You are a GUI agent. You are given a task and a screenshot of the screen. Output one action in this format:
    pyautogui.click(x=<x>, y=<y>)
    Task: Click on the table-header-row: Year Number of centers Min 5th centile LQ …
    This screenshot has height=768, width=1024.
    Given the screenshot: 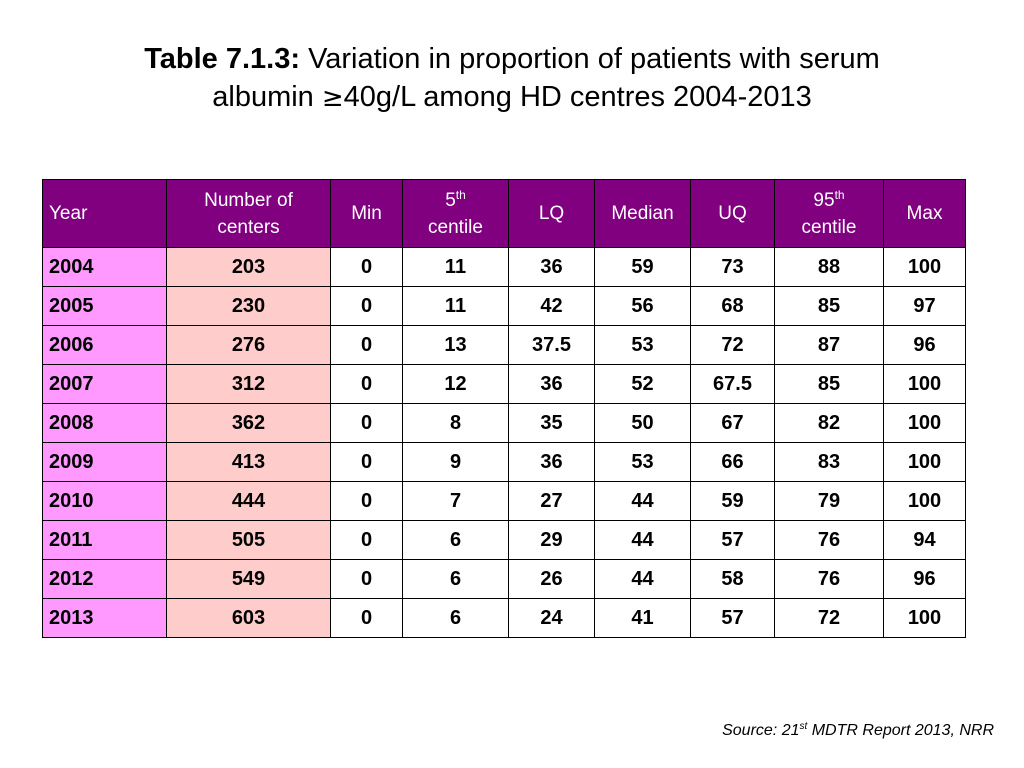 What is the action you would take?
    pyautogui.click(x=504, y=213)
    